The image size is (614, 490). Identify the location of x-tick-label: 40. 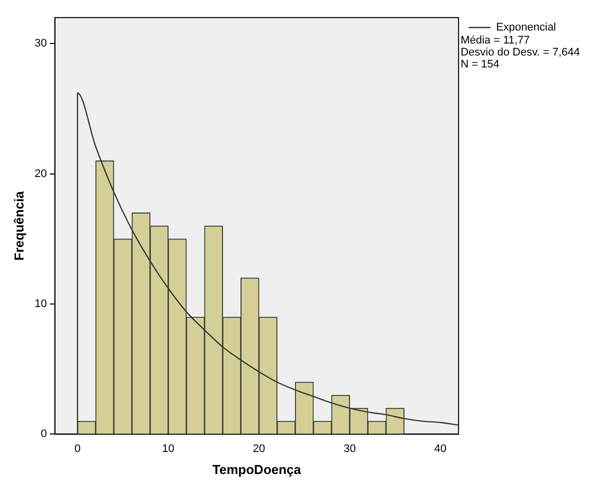
(440, 448).